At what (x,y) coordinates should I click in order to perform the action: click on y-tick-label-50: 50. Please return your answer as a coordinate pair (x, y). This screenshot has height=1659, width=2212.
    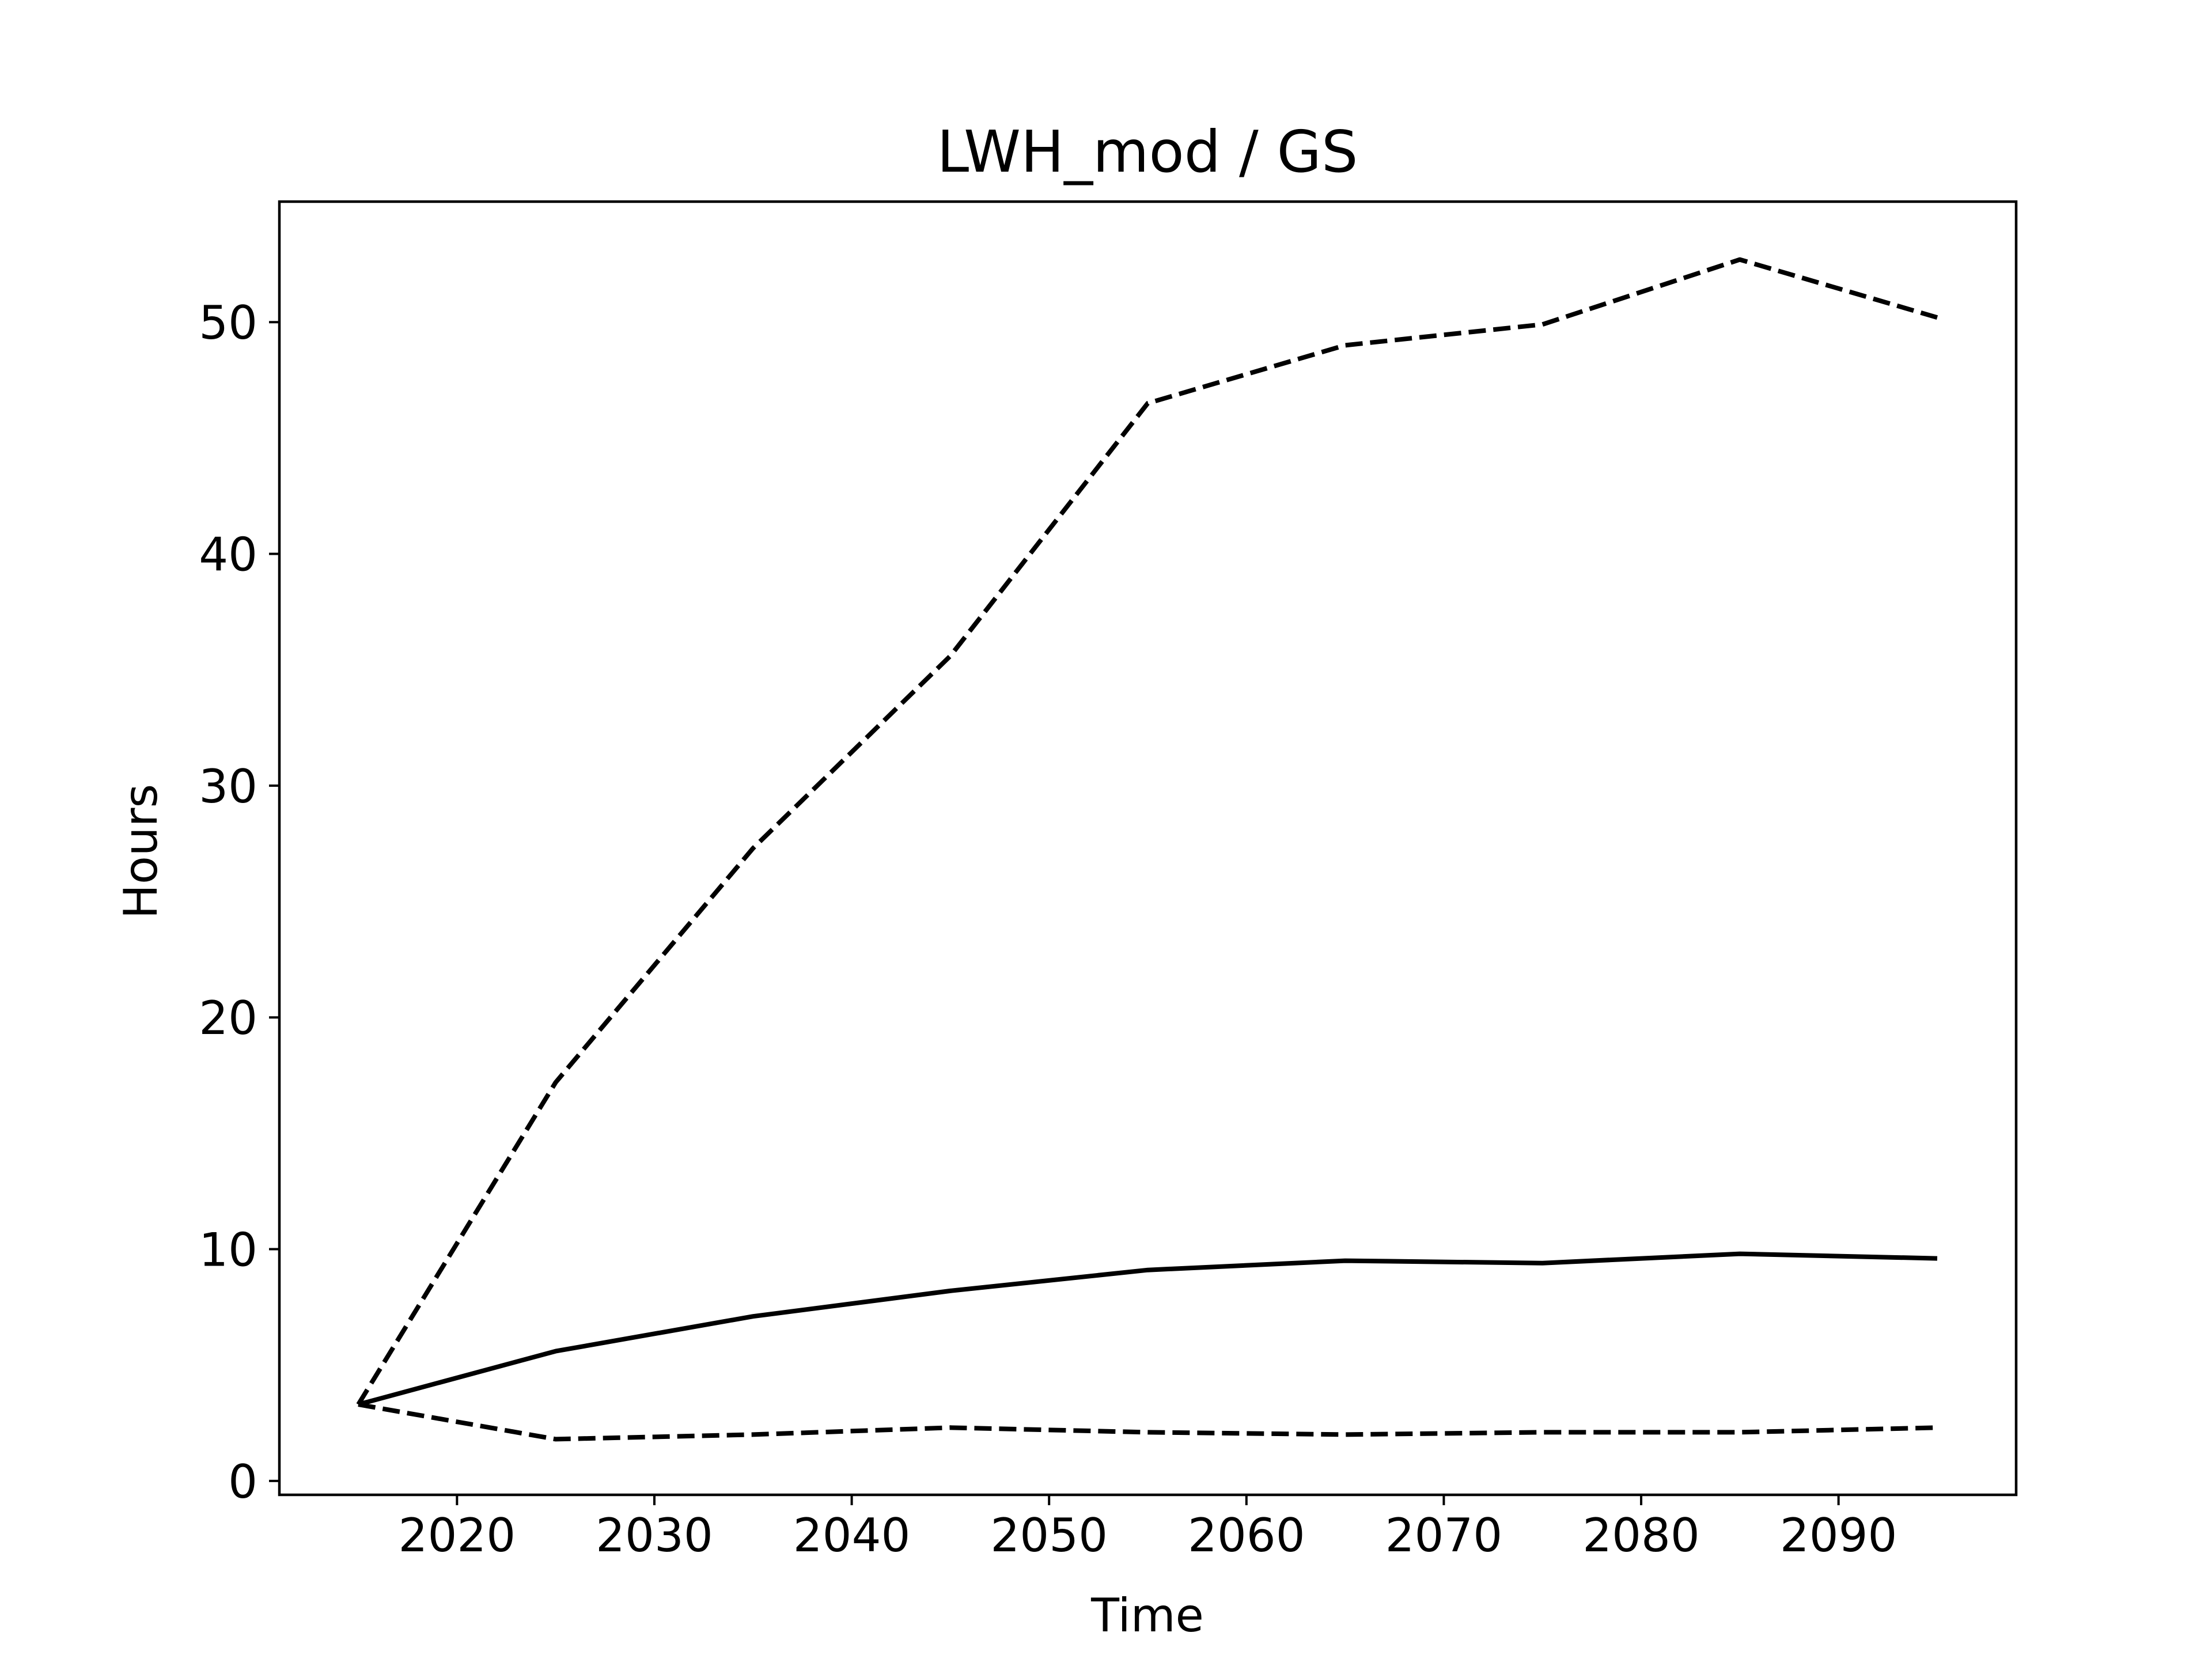
    Looking at the image, I should click on (228, 323).